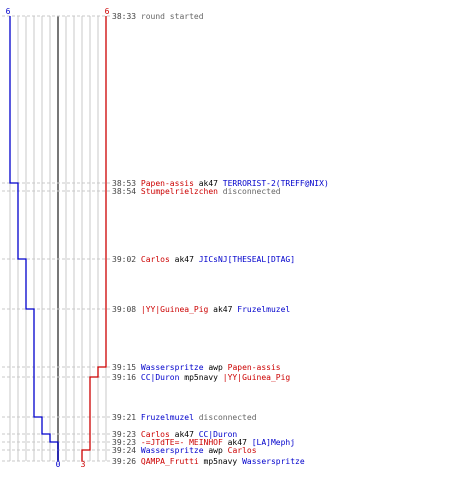 The height and width of the screenshot is (500, 450). Describe the element at coordinates (126, 417) in the screenshot. I see `event-time: 39:21` at that location.